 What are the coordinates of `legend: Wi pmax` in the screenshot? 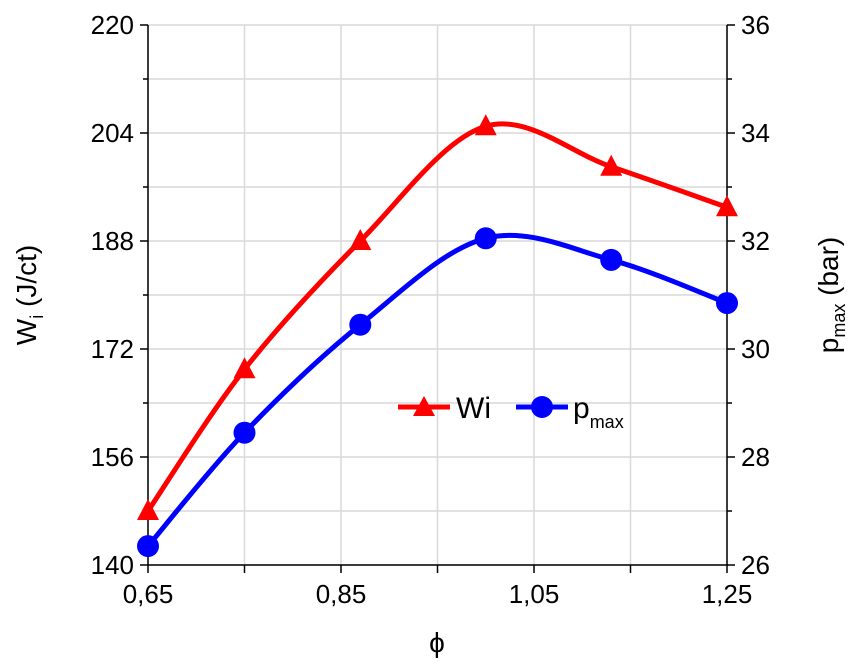 It's located at (511, 412).